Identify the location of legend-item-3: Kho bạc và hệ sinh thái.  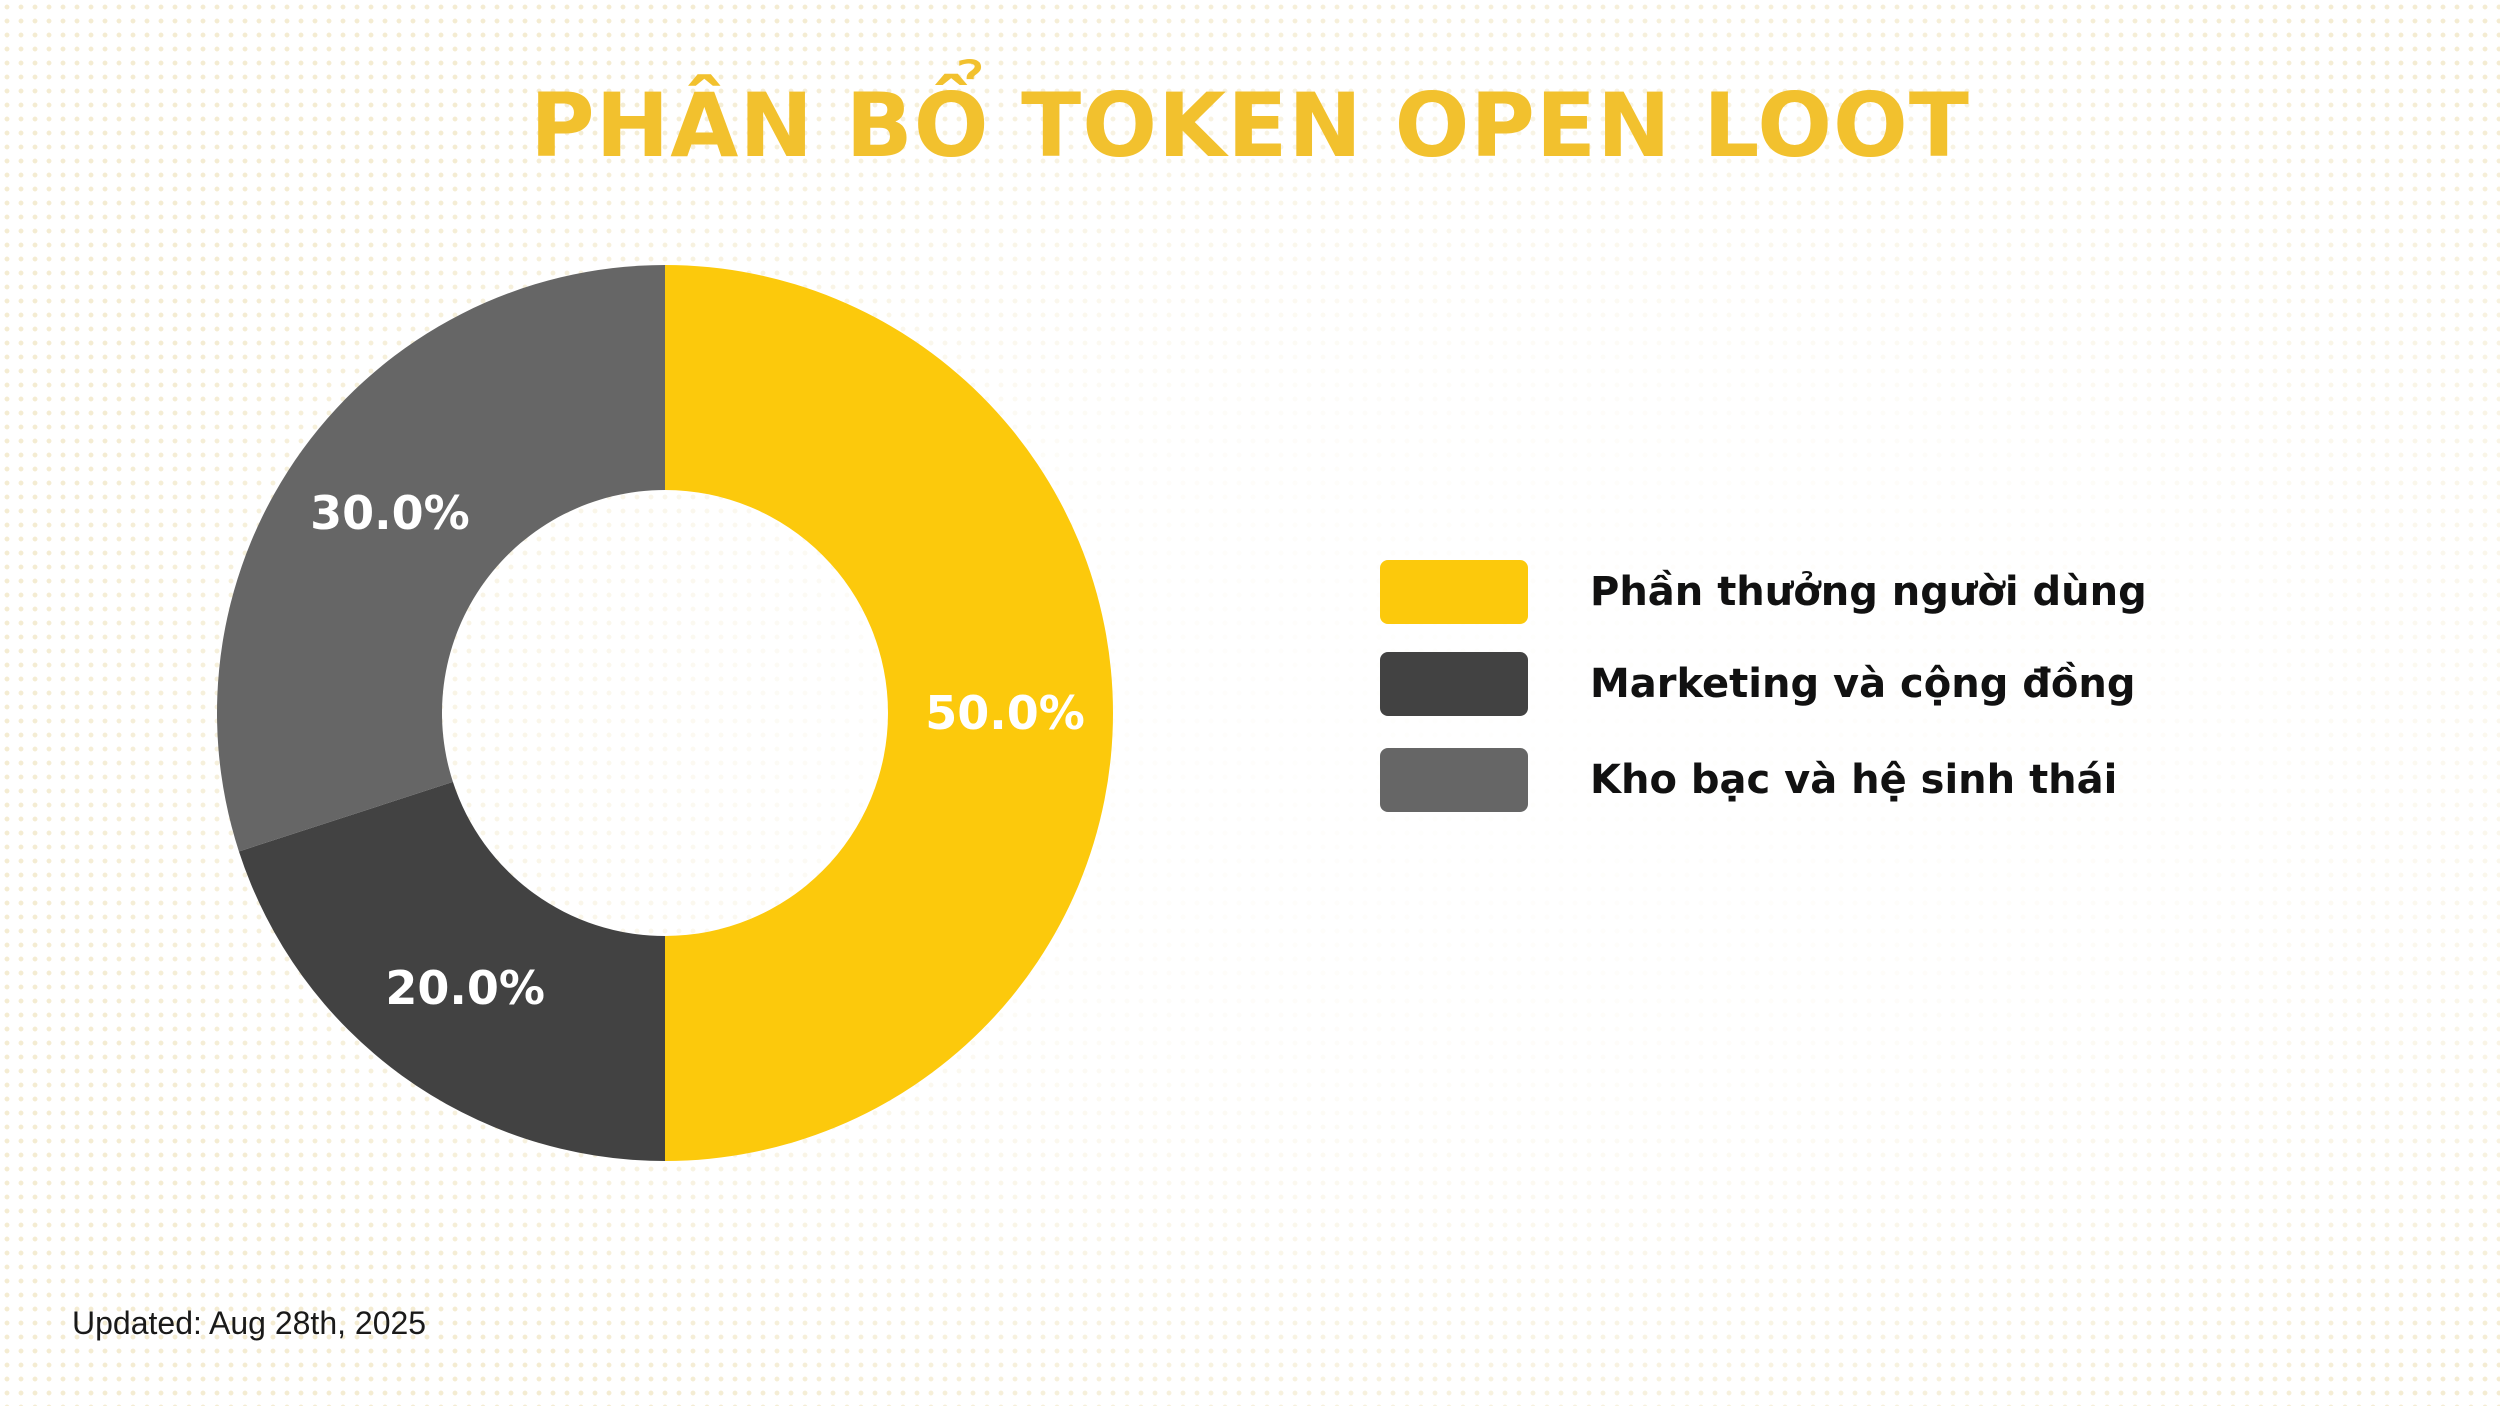
(1830, 780).